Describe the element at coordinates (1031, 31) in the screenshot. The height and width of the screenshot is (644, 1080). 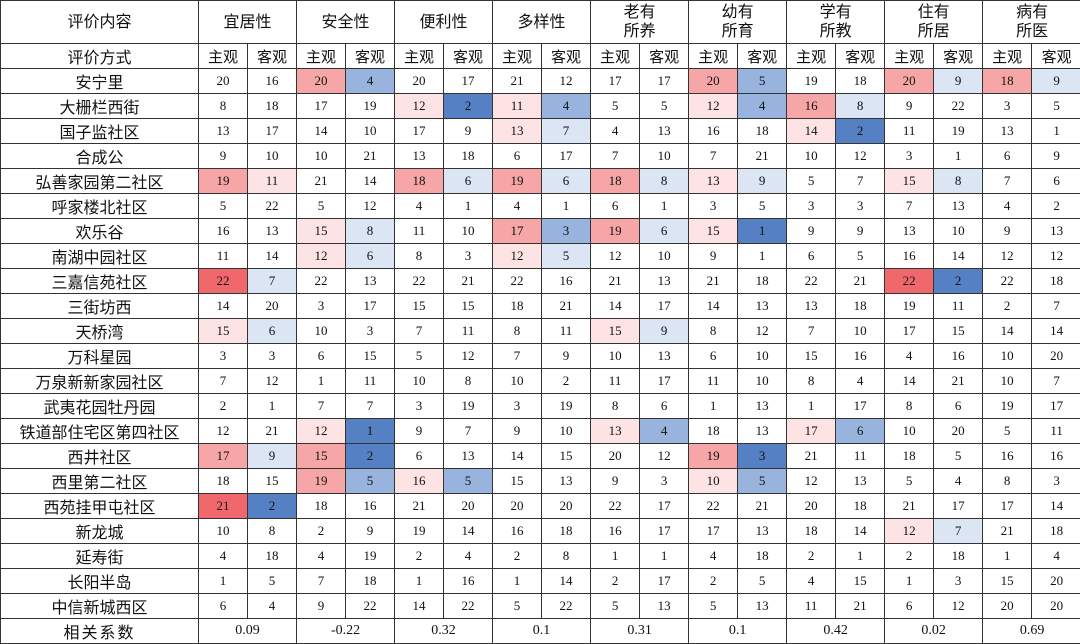
I see `dimension-header-line2: 所医` at that location.